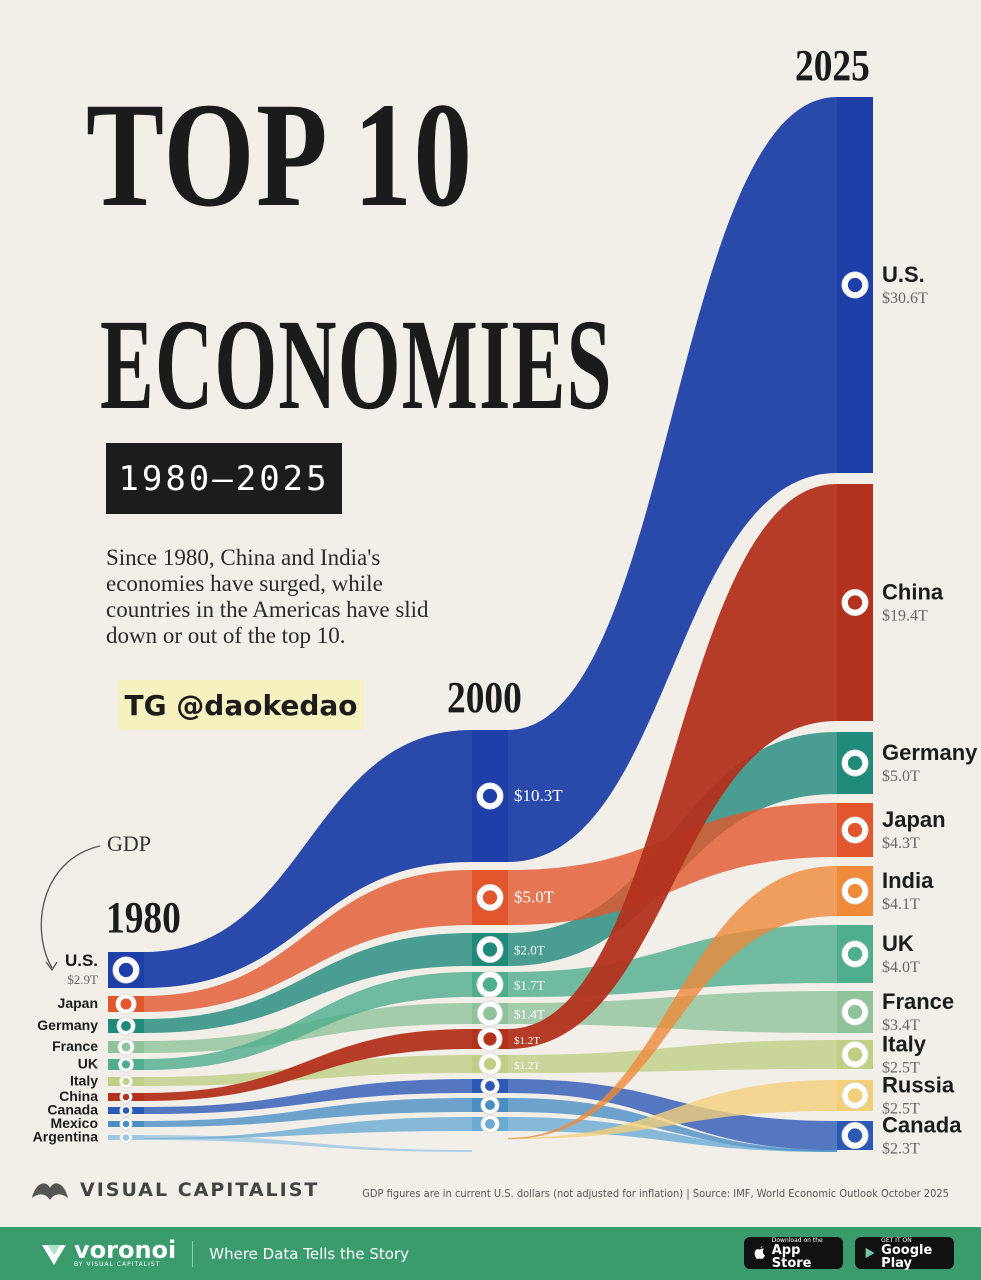 This screenshot has height=1280, width=981. What do you see at coordinates (309, 1253) in the screenshot?
I see `tagline: Where Data Tells the Story` at bounding box center [309, 1253].